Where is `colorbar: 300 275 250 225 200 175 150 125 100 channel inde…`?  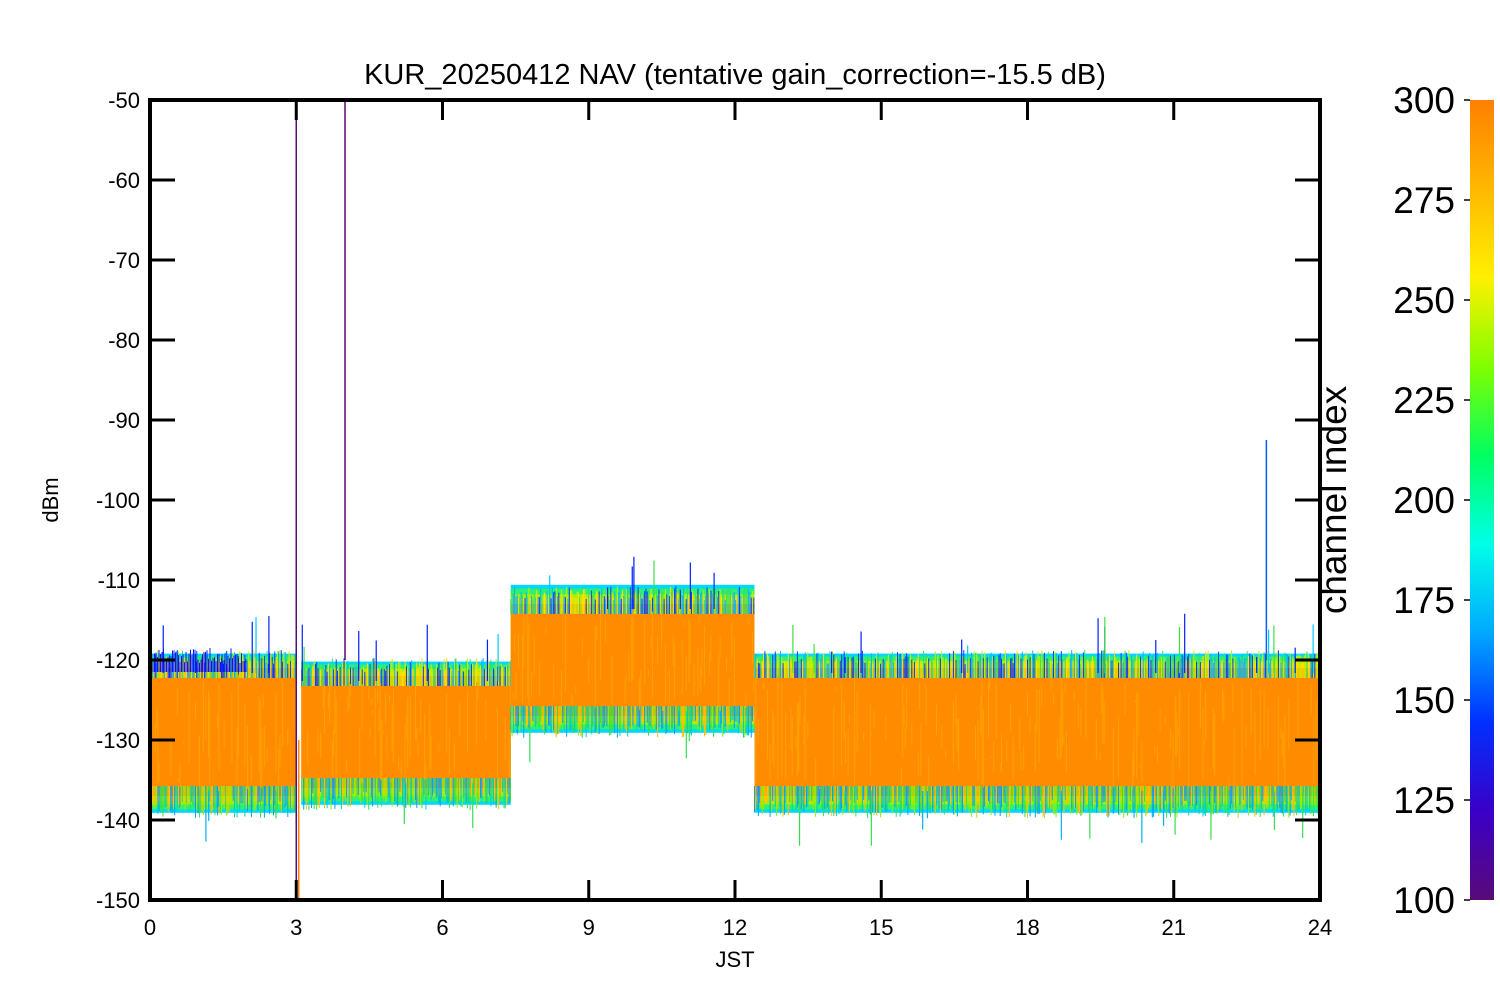
colorbar: 300 275 250 225 200 175 150 125 100 channel inde… is located at coordinates (1403, 500).